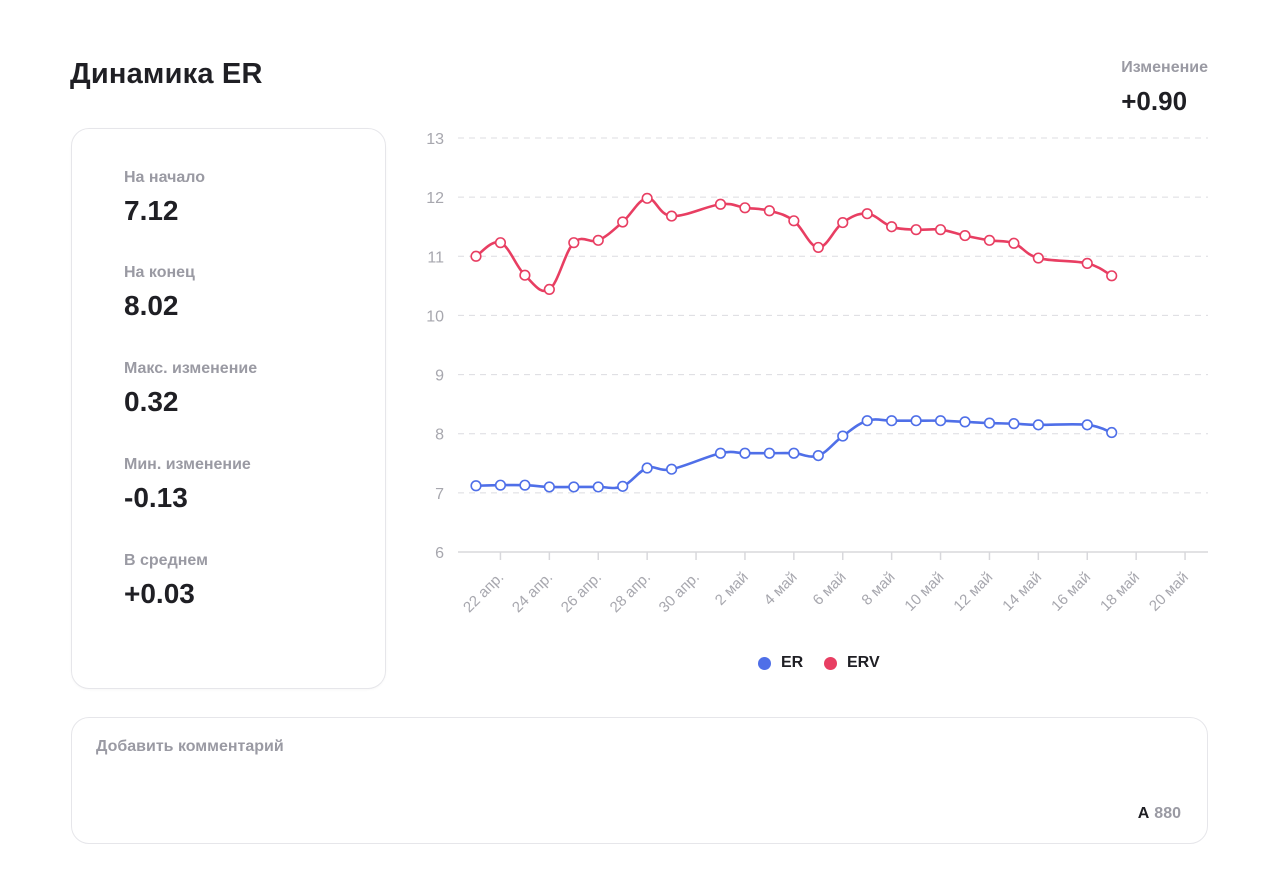 This screenshot has height=877, width=1280. Describe the element at coordinates (636, 768) in the screenshot. I see `comment-input` at that location.